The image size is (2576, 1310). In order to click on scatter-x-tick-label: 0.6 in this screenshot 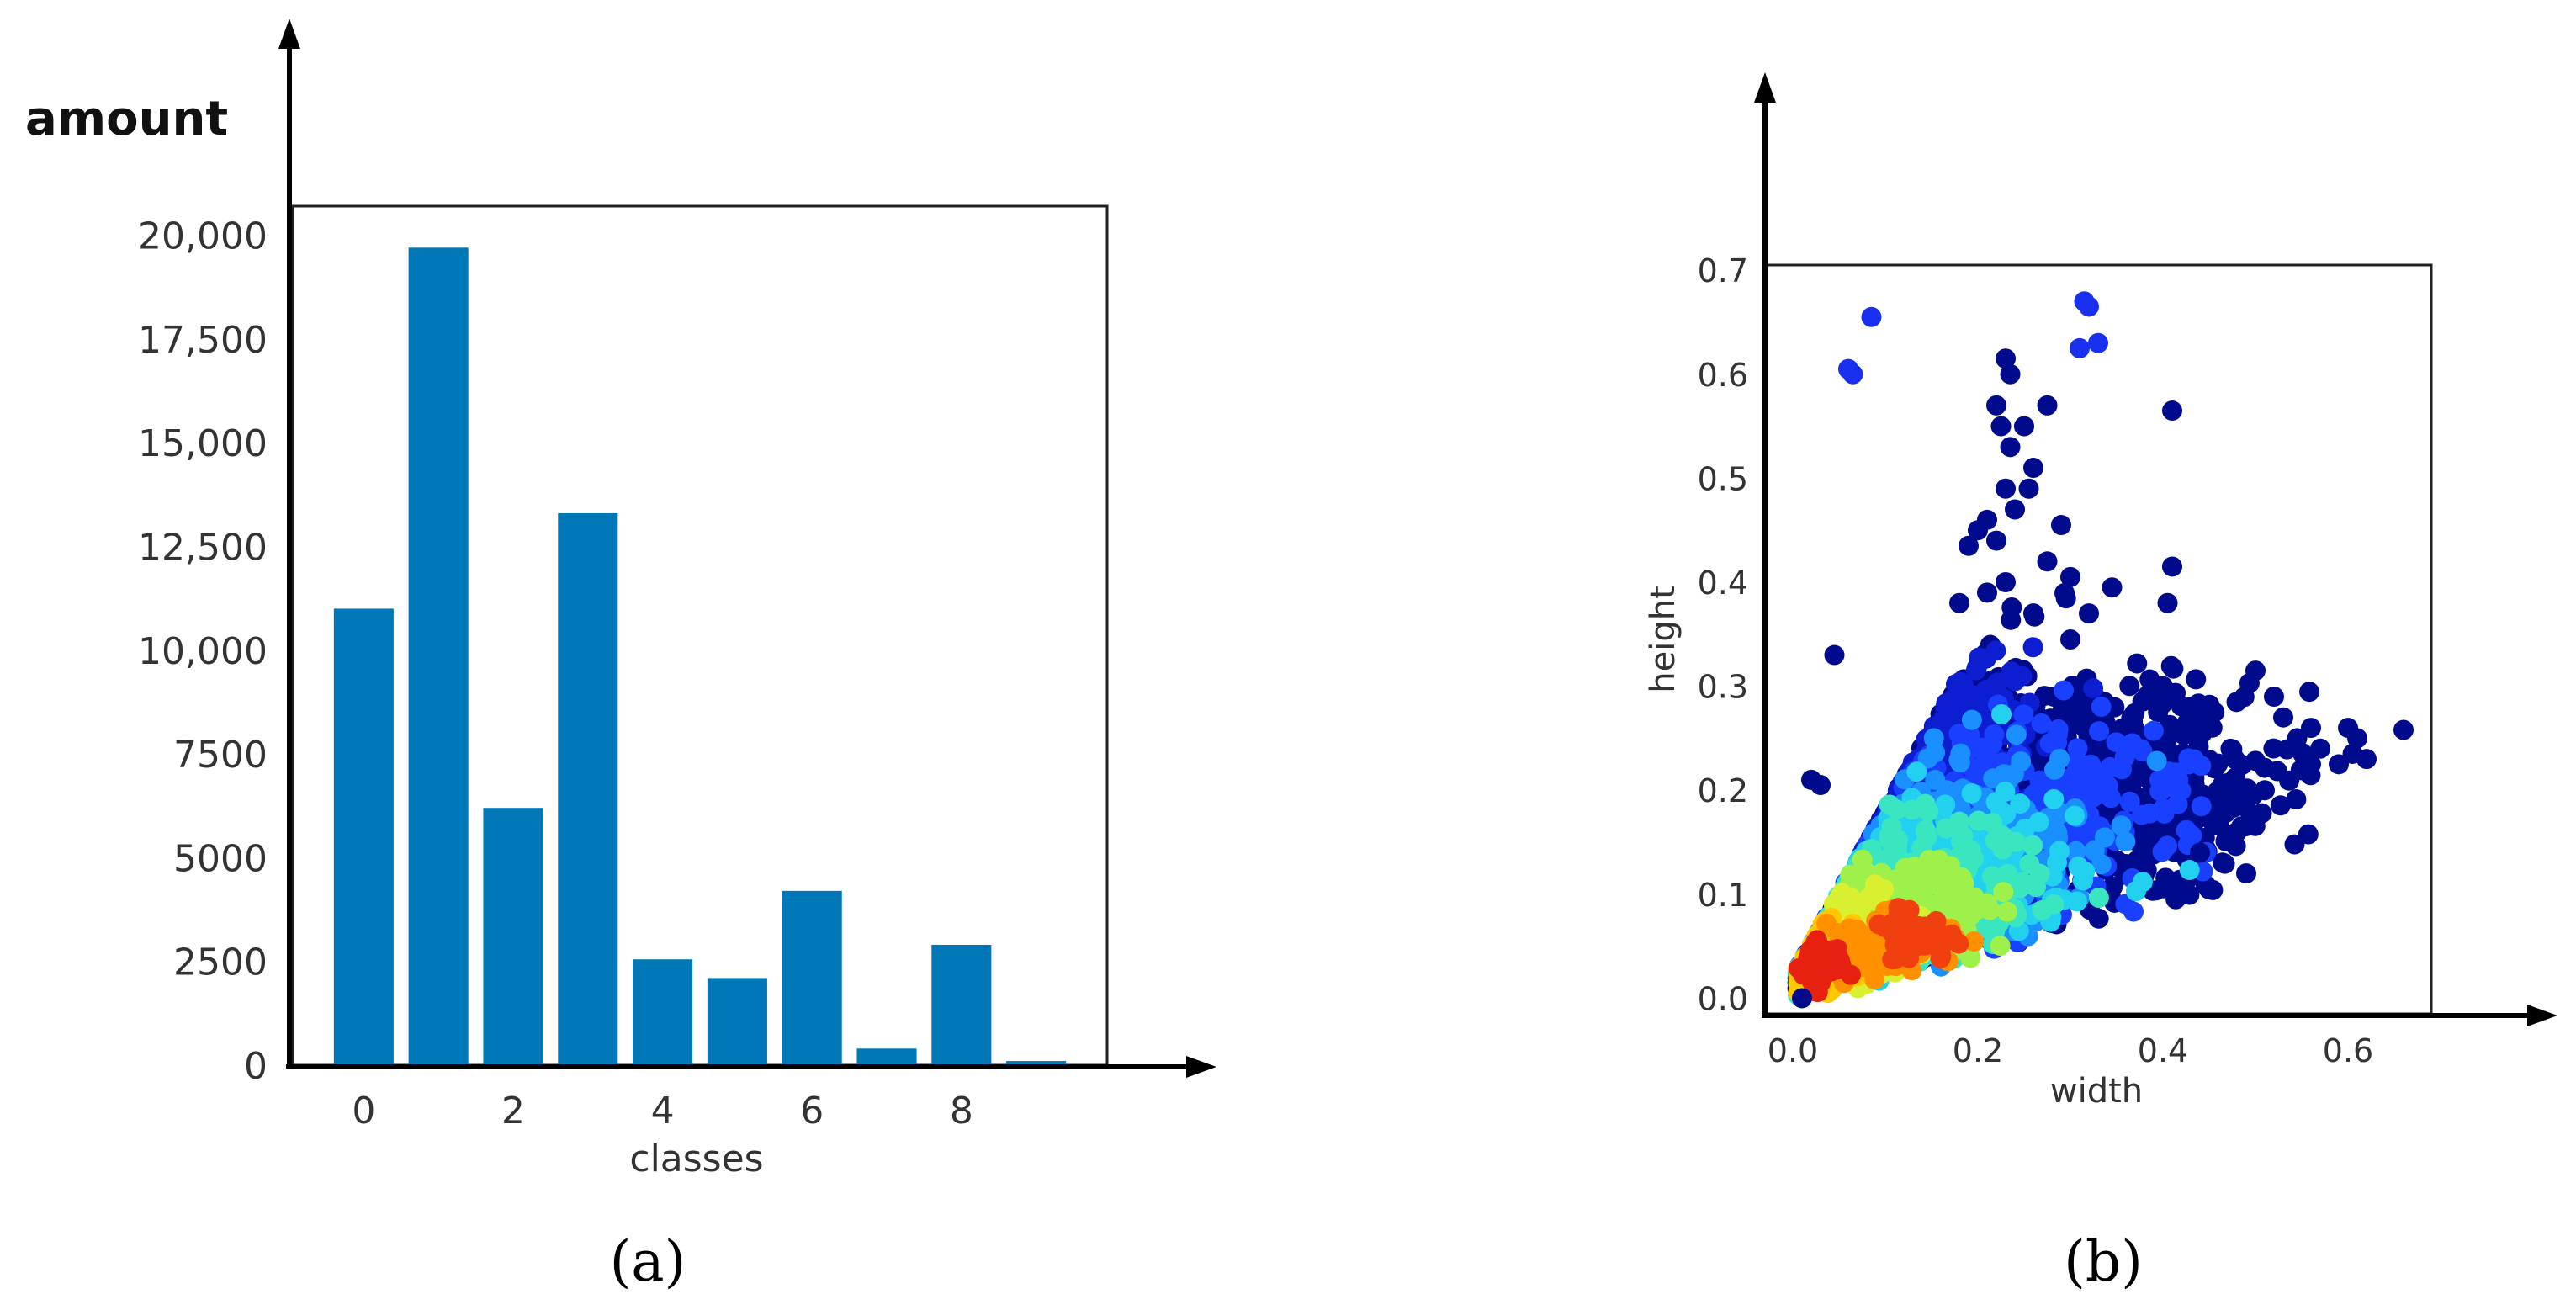, I will do `click(2348, 1050)`.